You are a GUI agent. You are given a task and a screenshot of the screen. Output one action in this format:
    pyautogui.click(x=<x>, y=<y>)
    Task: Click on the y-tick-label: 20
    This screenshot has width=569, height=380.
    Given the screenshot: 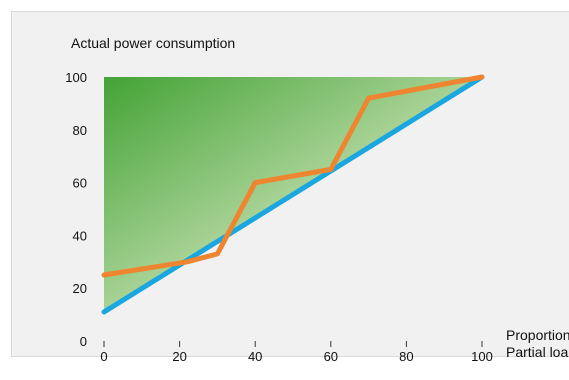 What is the action you would take?
    pyautogui.click(x=80, y=288)
    